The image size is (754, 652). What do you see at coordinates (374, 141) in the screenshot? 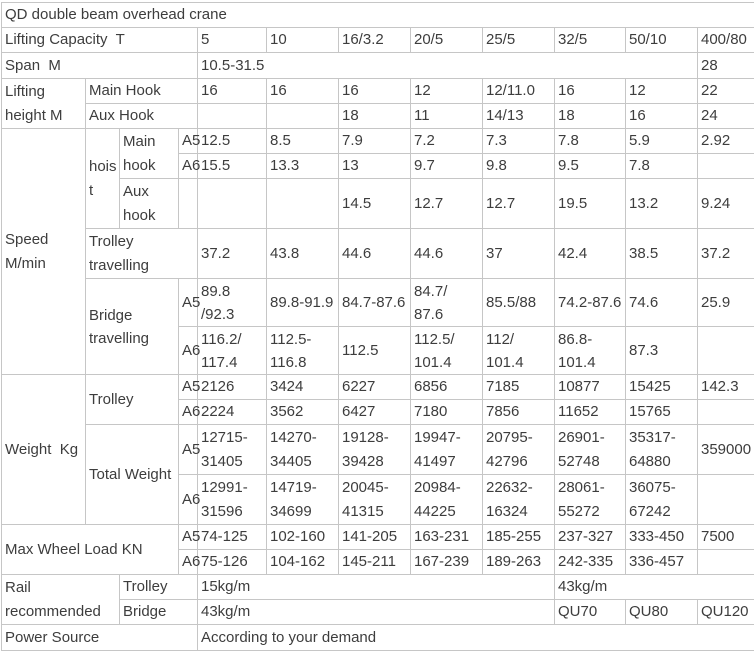
I see `speed-main-a5-cell: 7.9` at bounding box center [374, 141].